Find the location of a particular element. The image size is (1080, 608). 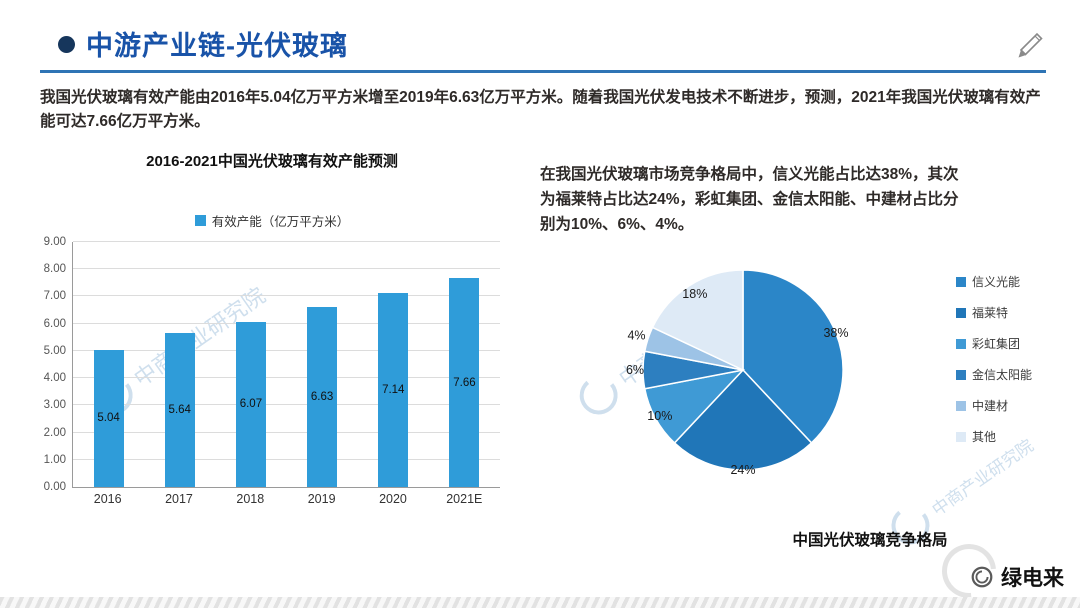

x-tick-label: 2018 is located at coordinates (250, 499).